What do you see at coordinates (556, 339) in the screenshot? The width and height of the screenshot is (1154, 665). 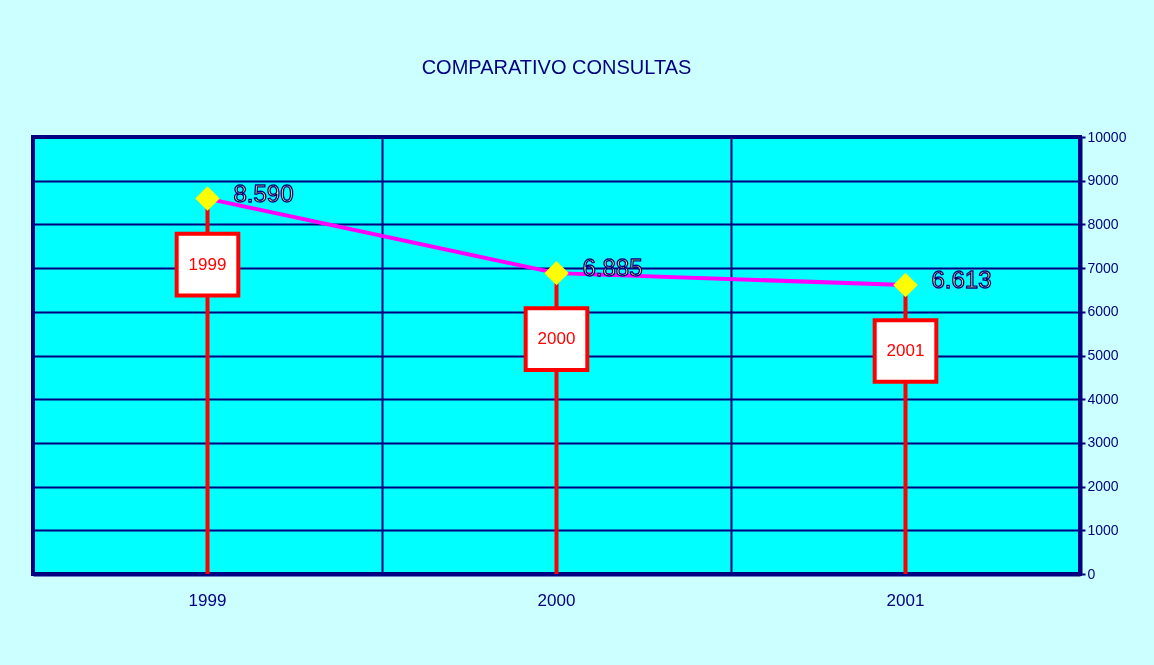 I see `annotation: 2000` at bounding box center [556, 339].